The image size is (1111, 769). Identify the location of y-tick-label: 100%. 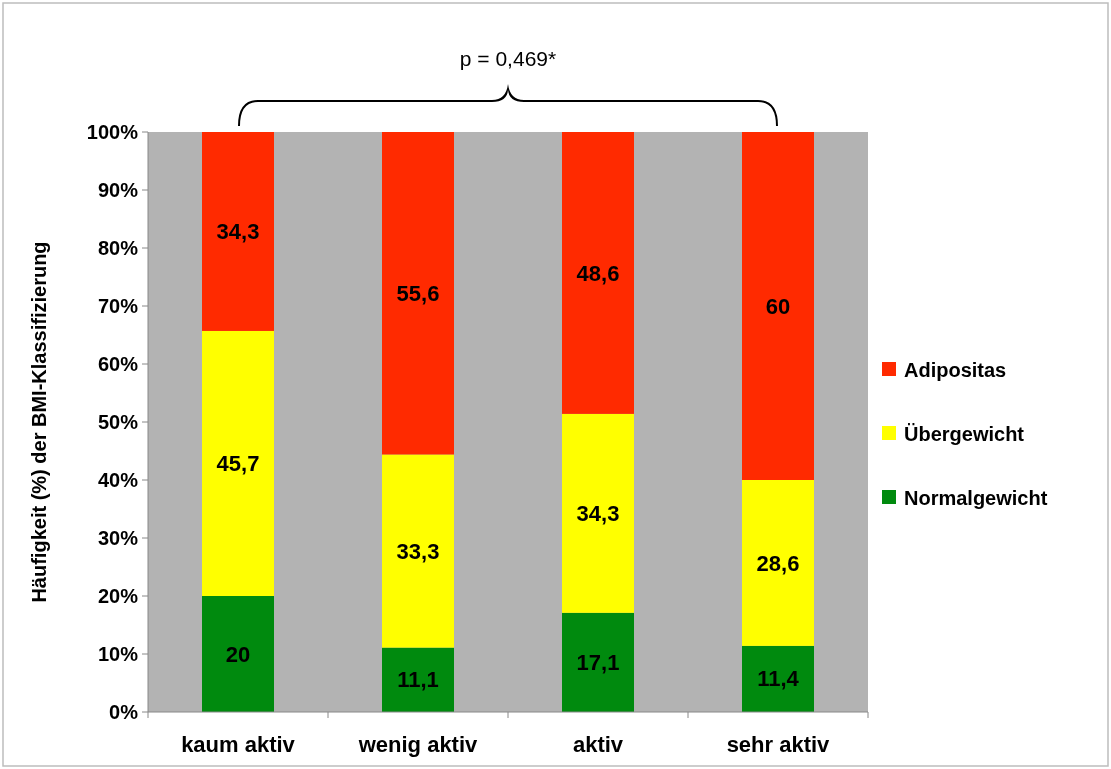
(112, 132).